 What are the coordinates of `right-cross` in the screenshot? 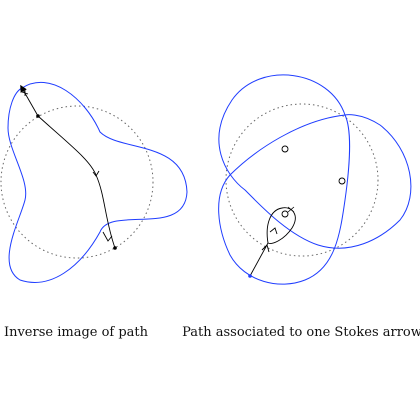 It's located at (291, 209).